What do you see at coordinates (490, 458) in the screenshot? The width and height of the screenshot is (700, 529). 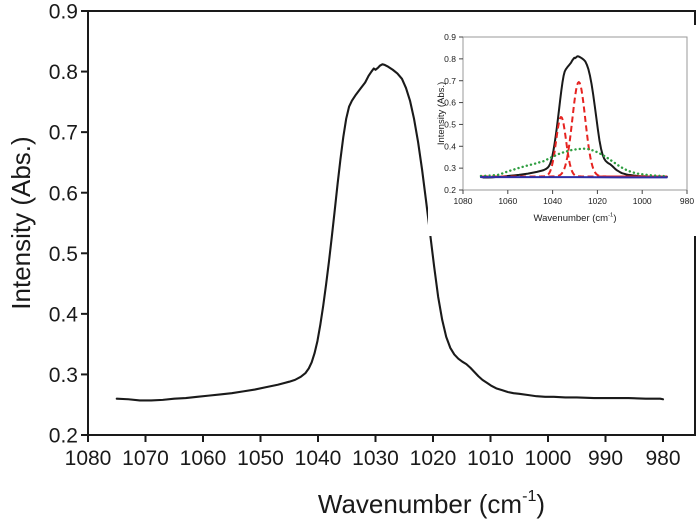 I see `x-tick-label: 1010` at bounding box center [490, 458].